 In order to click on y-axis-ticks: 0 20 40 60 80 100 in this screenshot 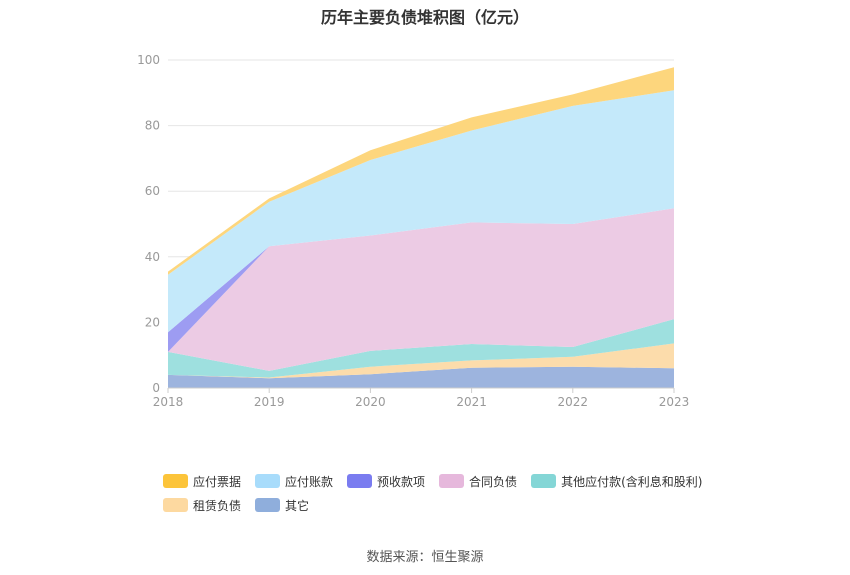, I will do `click(148, 224)`.